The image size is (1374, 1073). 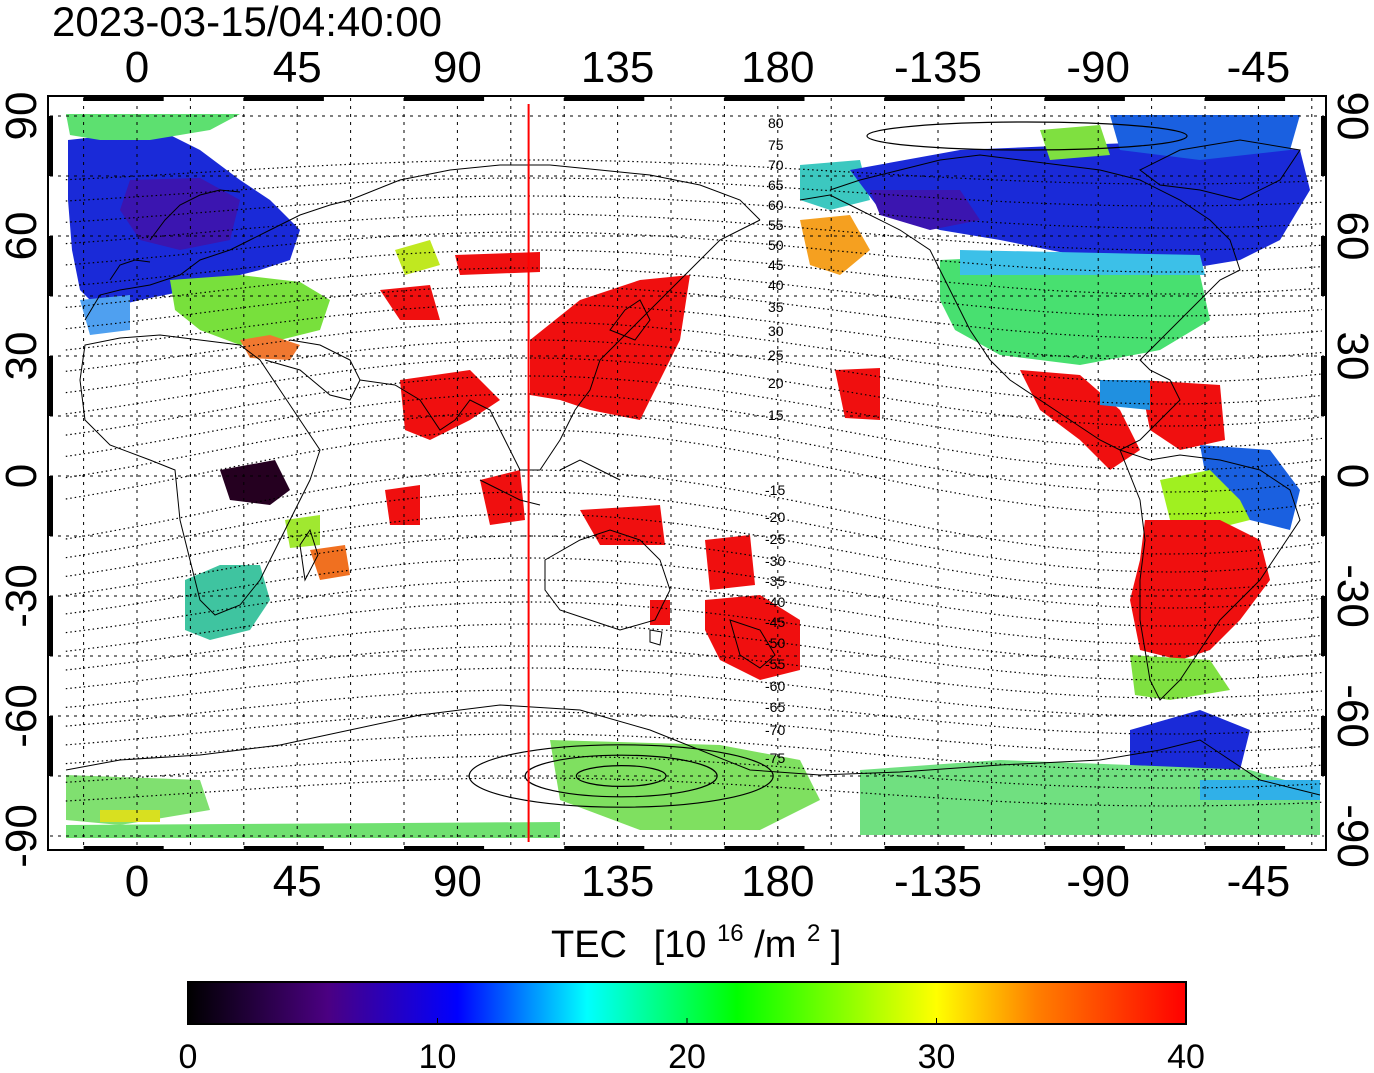 What do you see at coordinates (776, 285) in the screenshot?
I see `contour-label: 40` at bounding box center [776, 285].